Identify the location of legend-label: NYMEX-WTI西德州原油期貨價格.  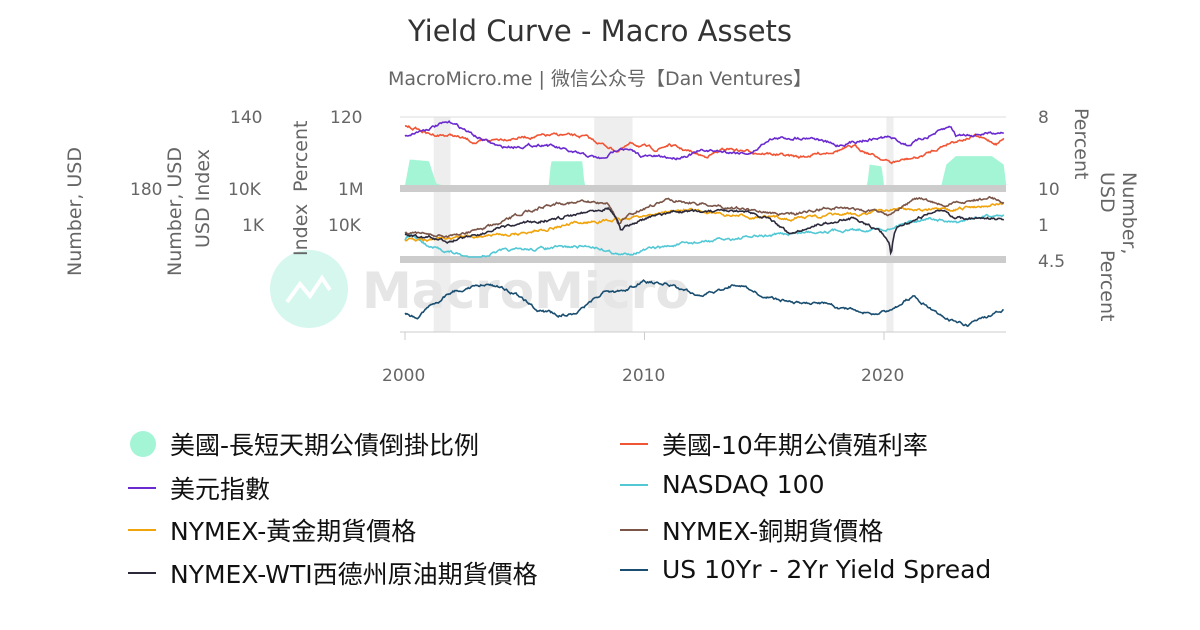
(354, 574).